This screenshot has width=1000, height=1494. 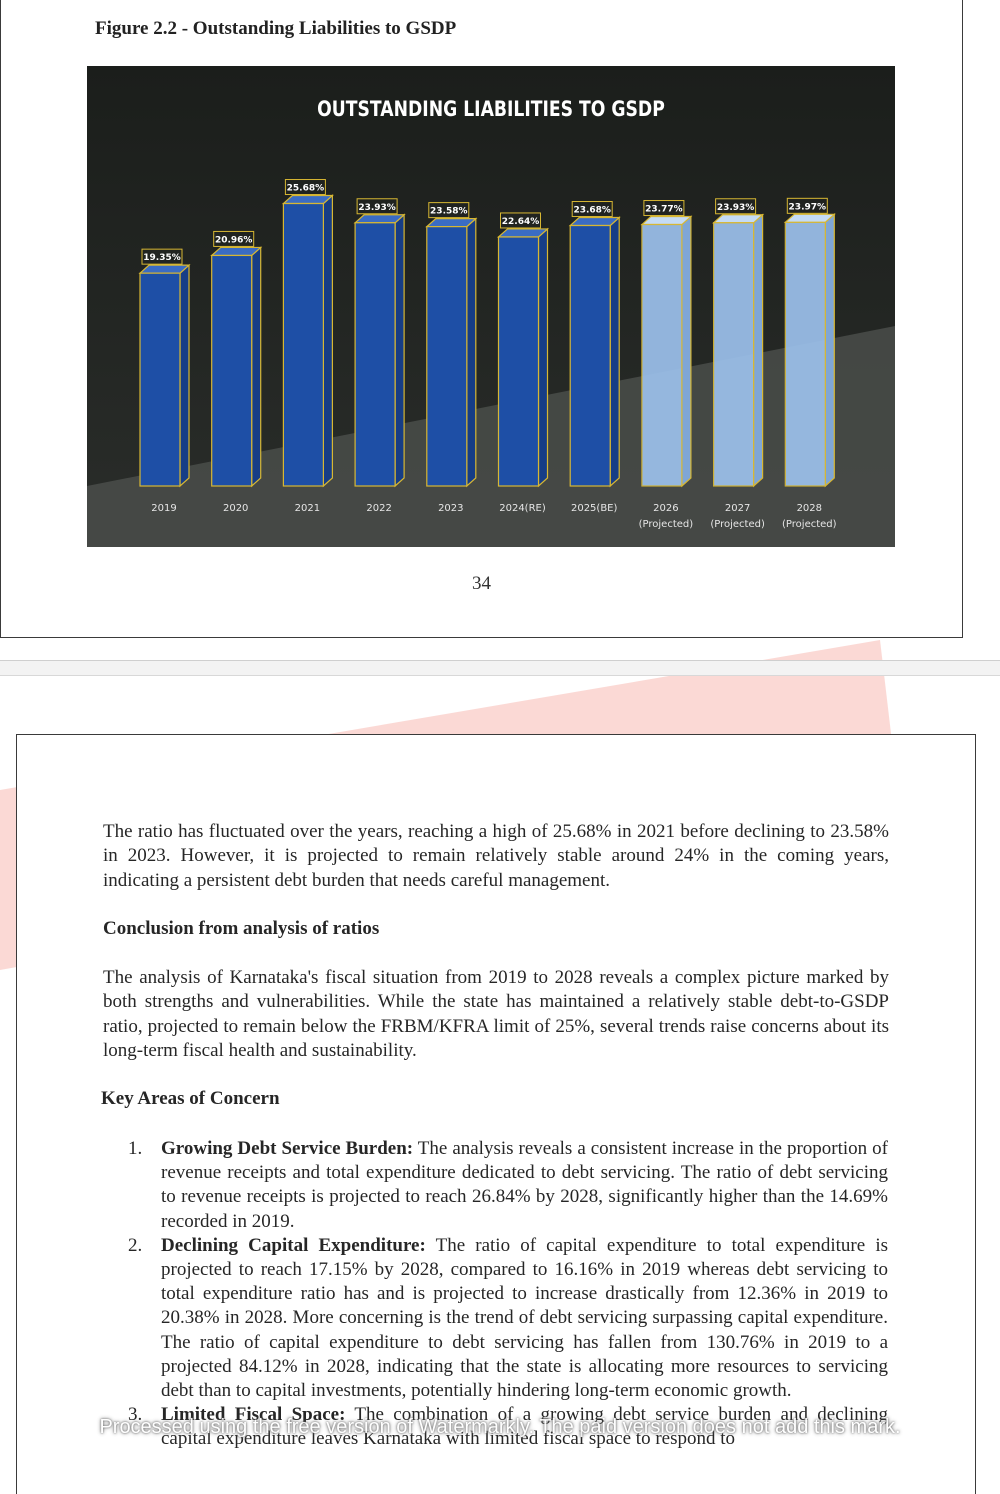 I want to click on list-item-title: Growing Debt Service Burden:, so click(x=287, y=1148).